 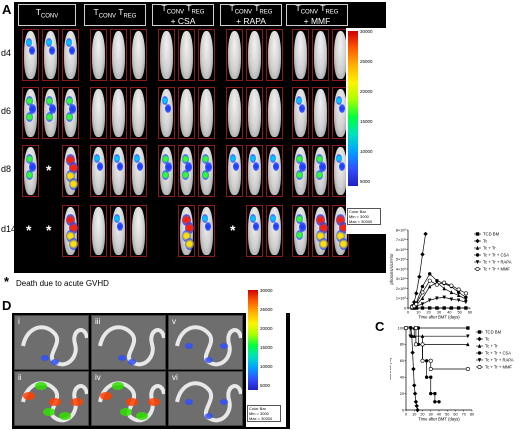 I want to click on footnote-star: *, so click(x=7, y=281).